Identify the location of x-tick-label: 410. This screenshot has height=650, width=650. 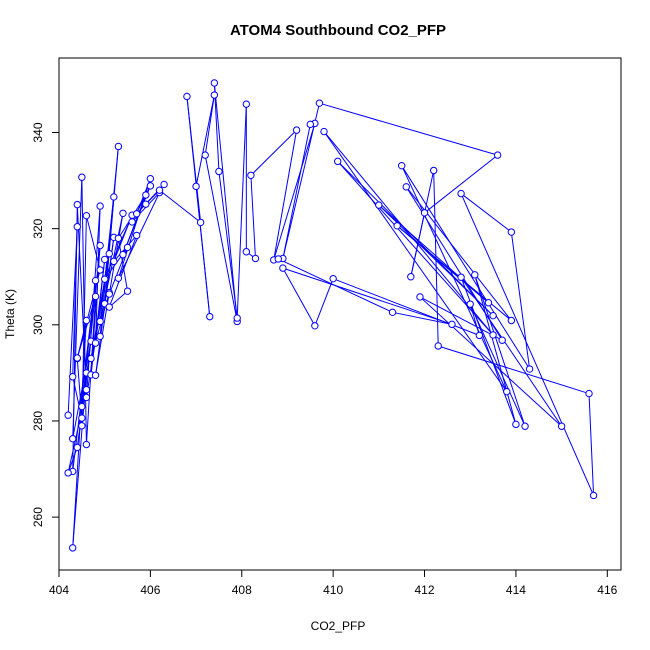
(333, 590).